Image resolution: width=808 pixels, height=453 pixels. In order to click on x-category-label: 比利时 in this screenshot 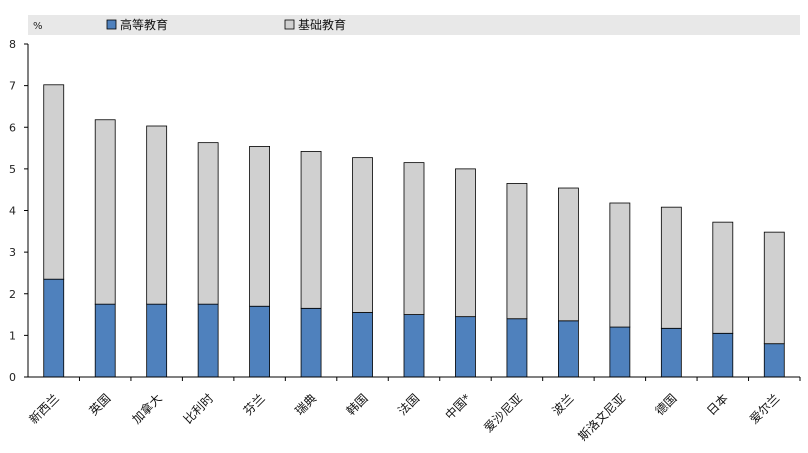, I will do `click(198, 408)`.